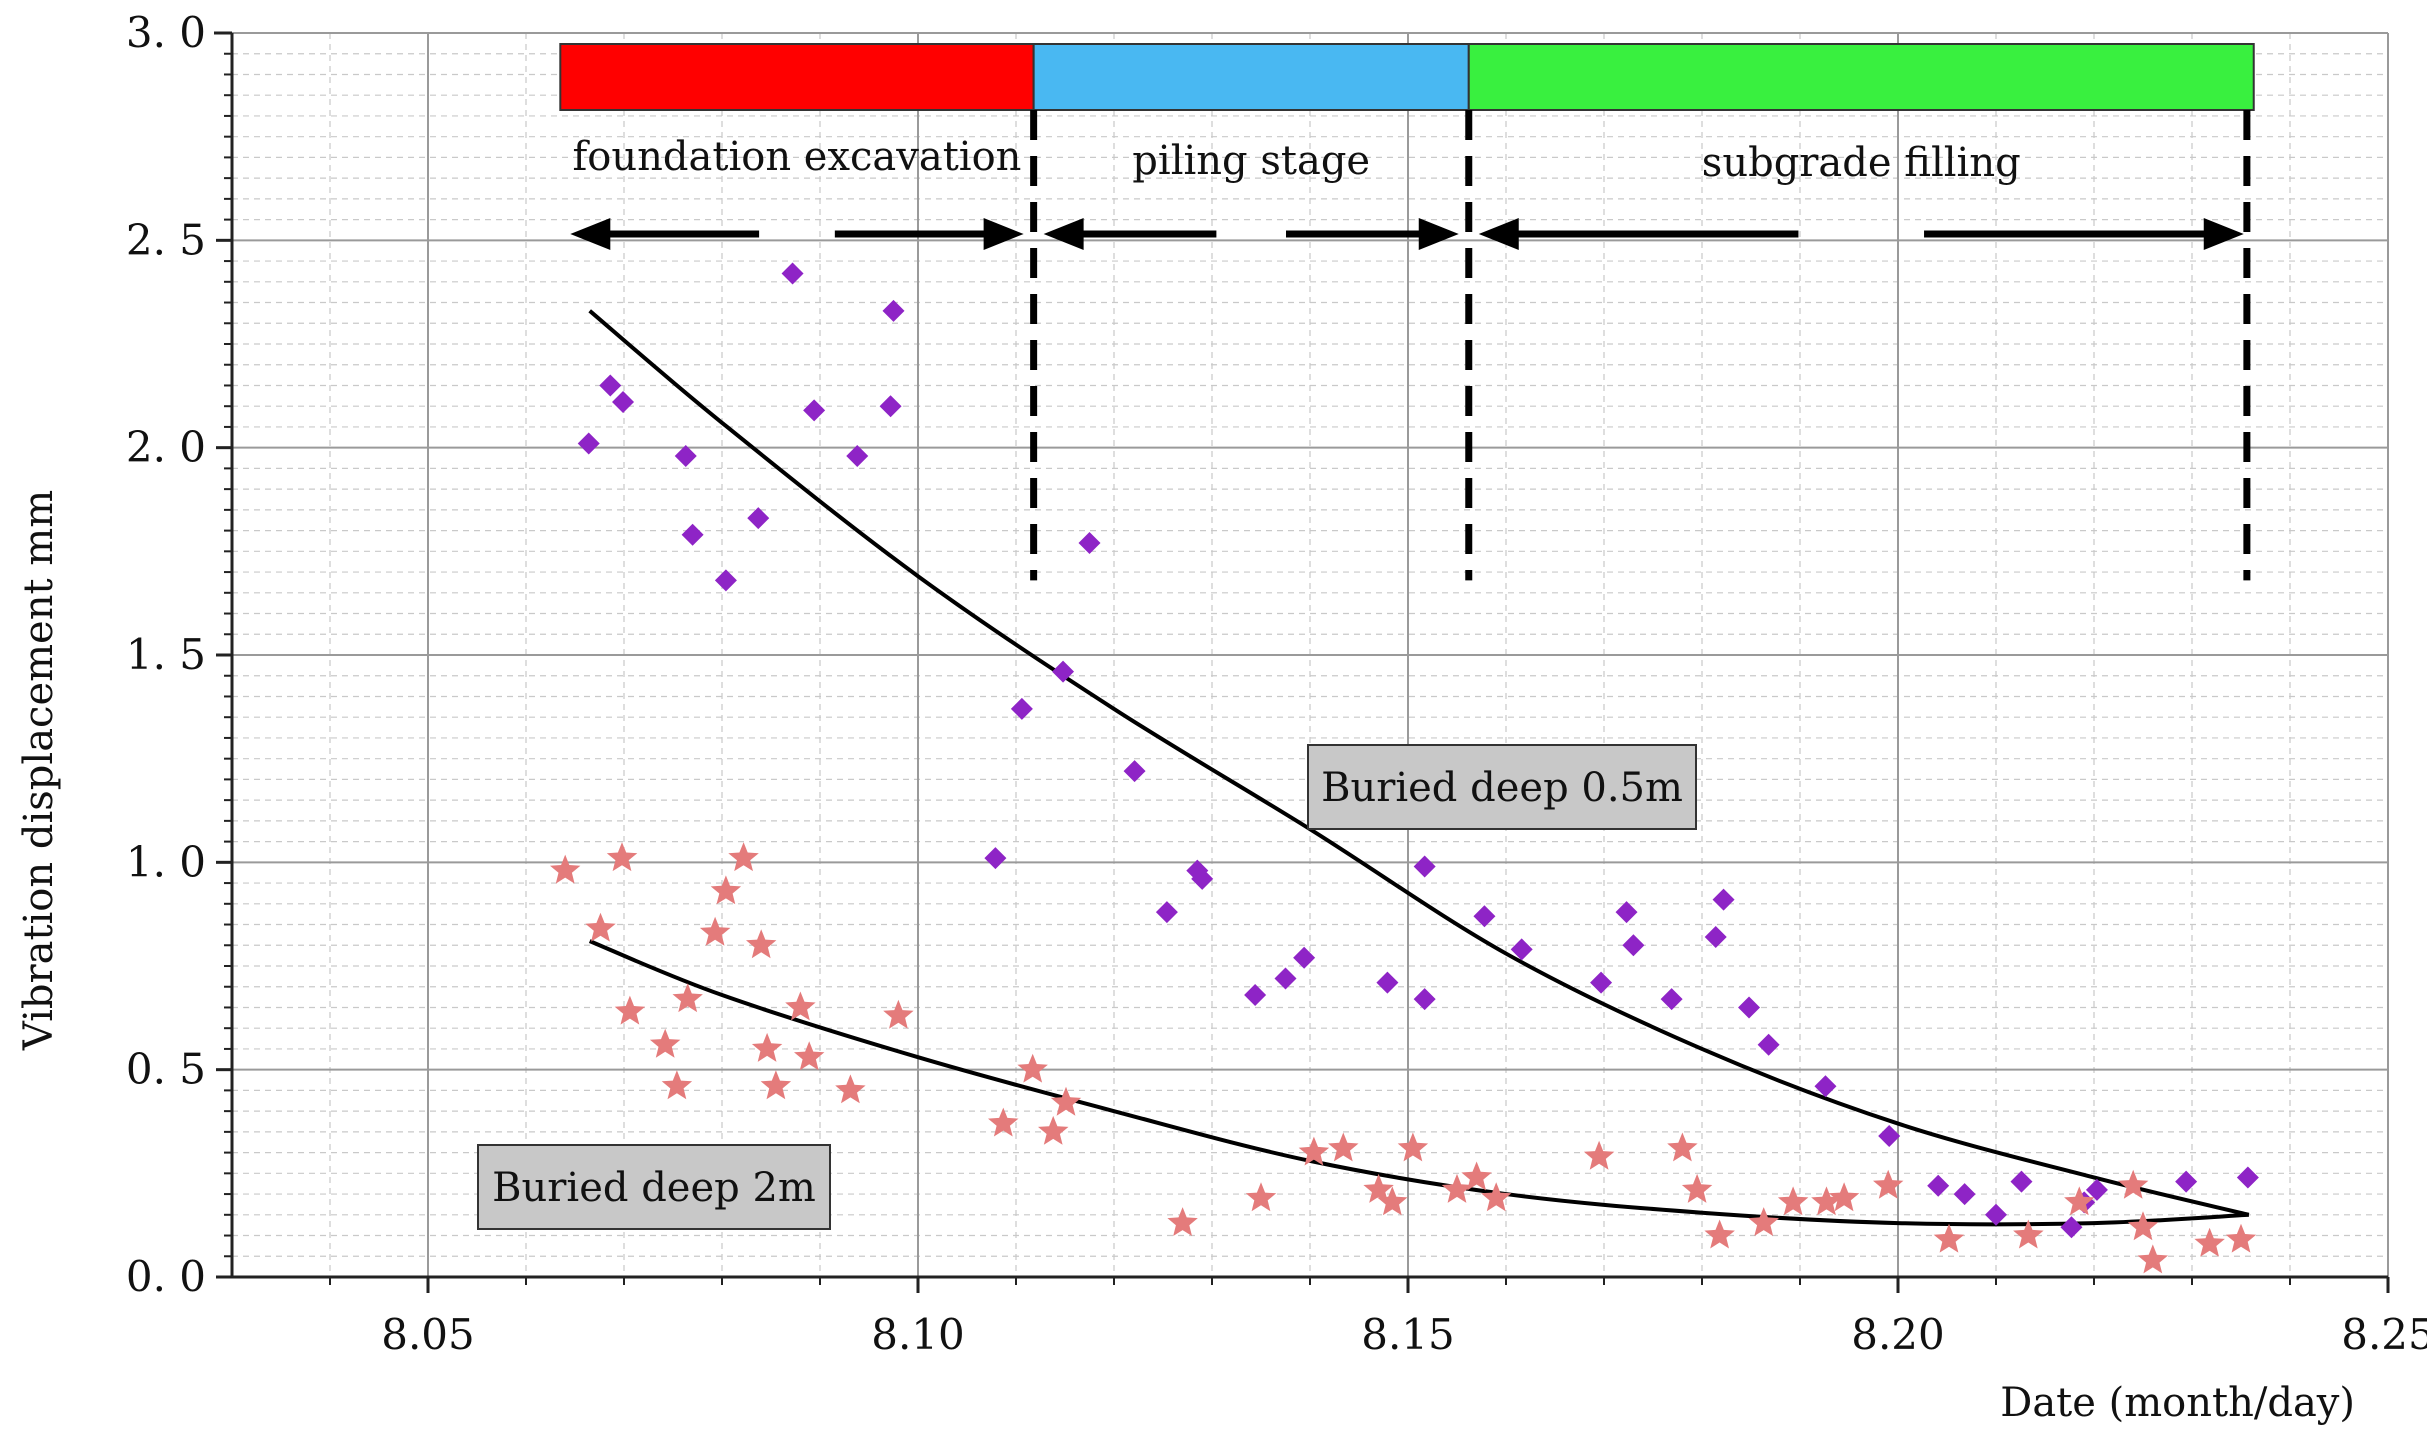 Image resolution: width=2427 pixels, height=1440 pixels. What do you see at coordinates (1898, 1334) in the screenshot?
I see `x-tick-label: 8.20` at bounding box center [1898, 1334].